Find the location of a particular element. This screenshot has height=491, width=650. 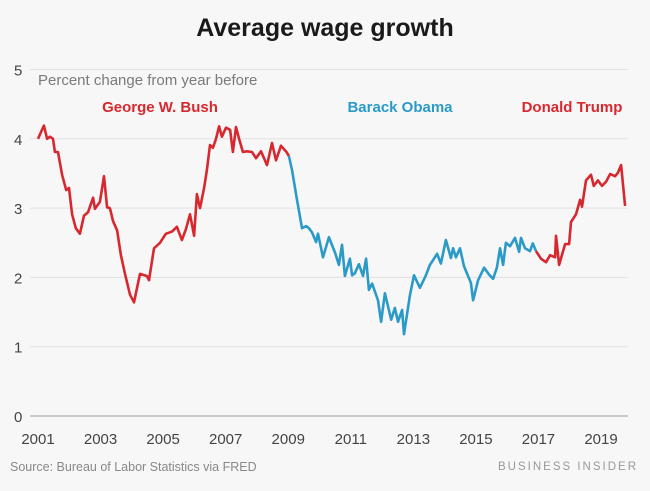

x-tick-label: 2009 is located at coordinates (288, 439).